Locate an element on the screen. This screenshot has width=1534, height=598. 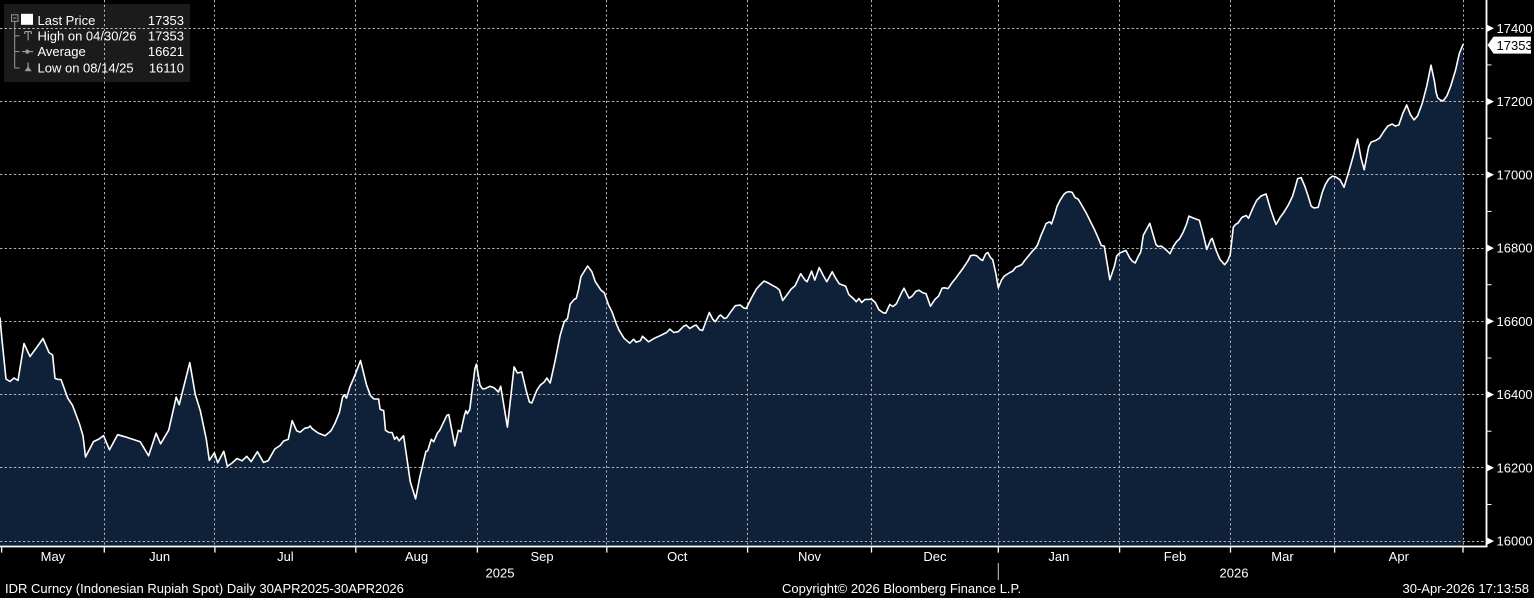
svg-text: High on 04/30/26 is located at coordinates (87, 35).